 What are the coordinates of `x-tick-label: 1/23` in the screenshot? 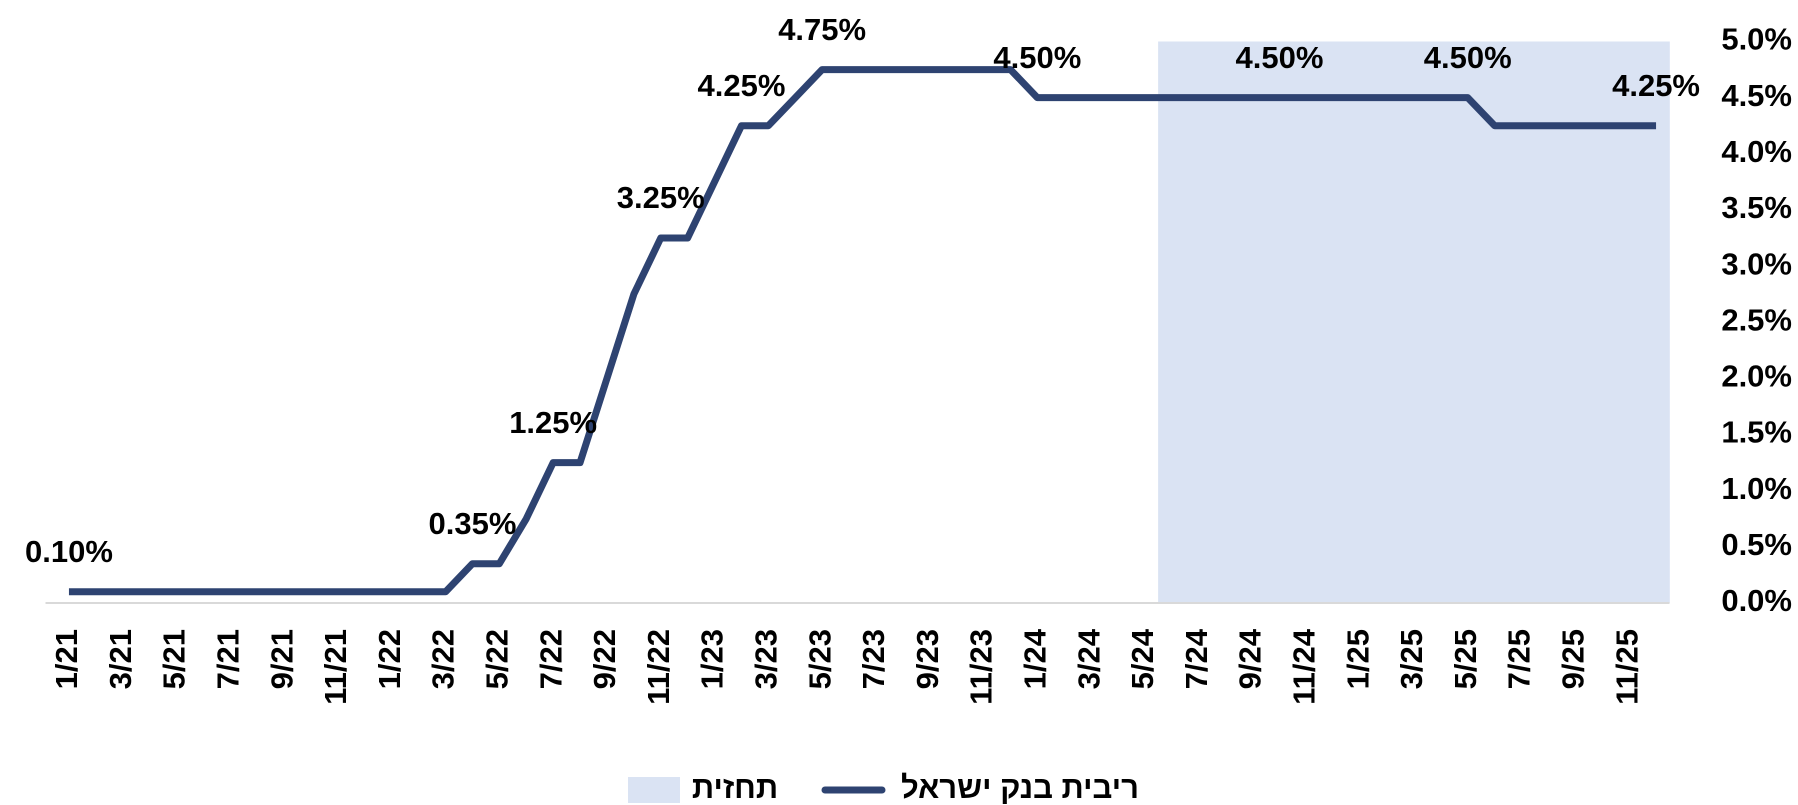 It's located at (712, 659).